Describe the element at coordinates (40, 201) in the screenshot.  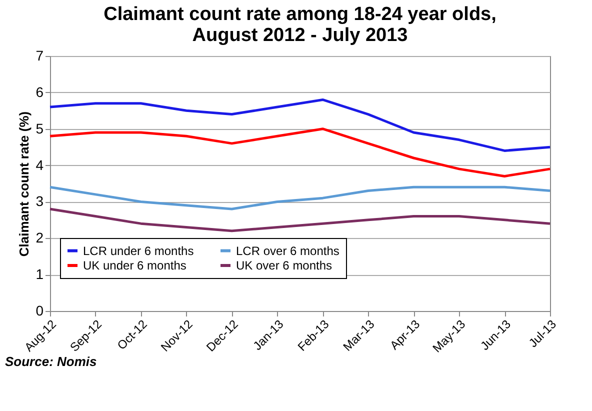
I see `y-tick-label: 3` at that location.